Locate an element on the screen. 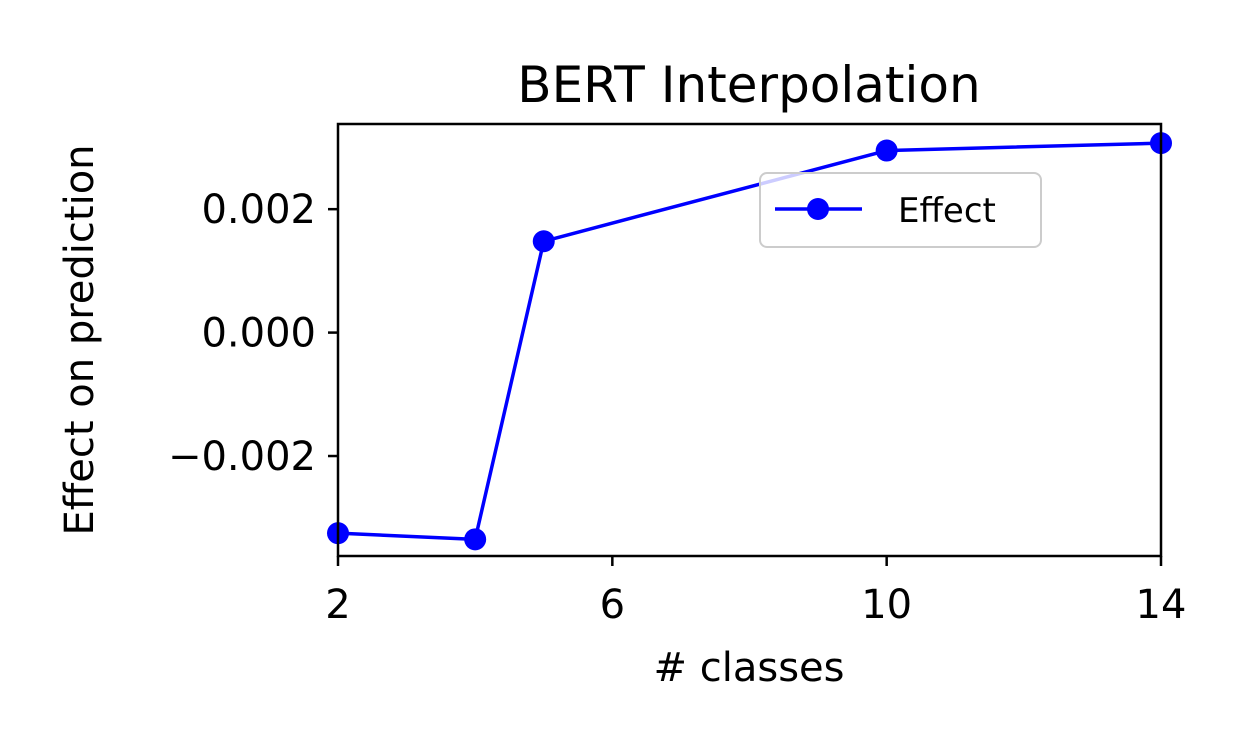  y-tick-label: 0.002 is located at coordinates (258, 210).